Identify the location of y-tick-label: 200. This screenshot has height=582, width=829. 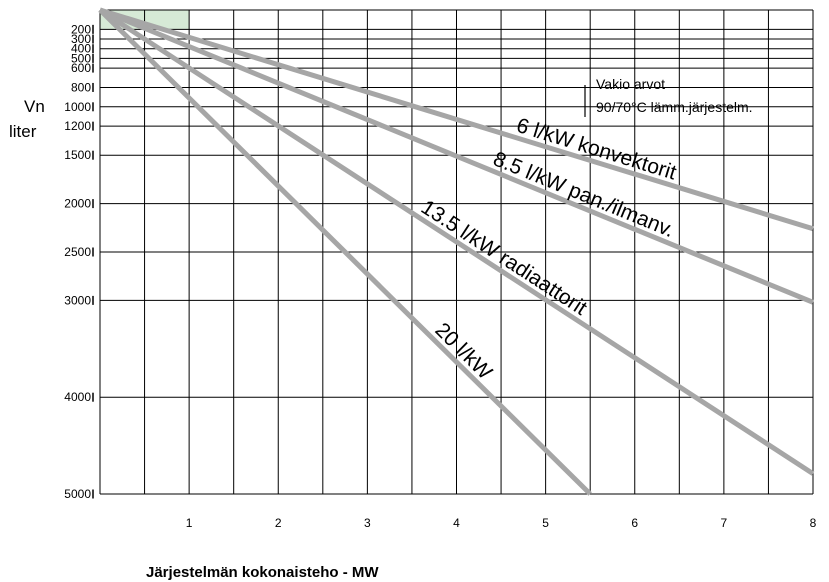
(81, 29).